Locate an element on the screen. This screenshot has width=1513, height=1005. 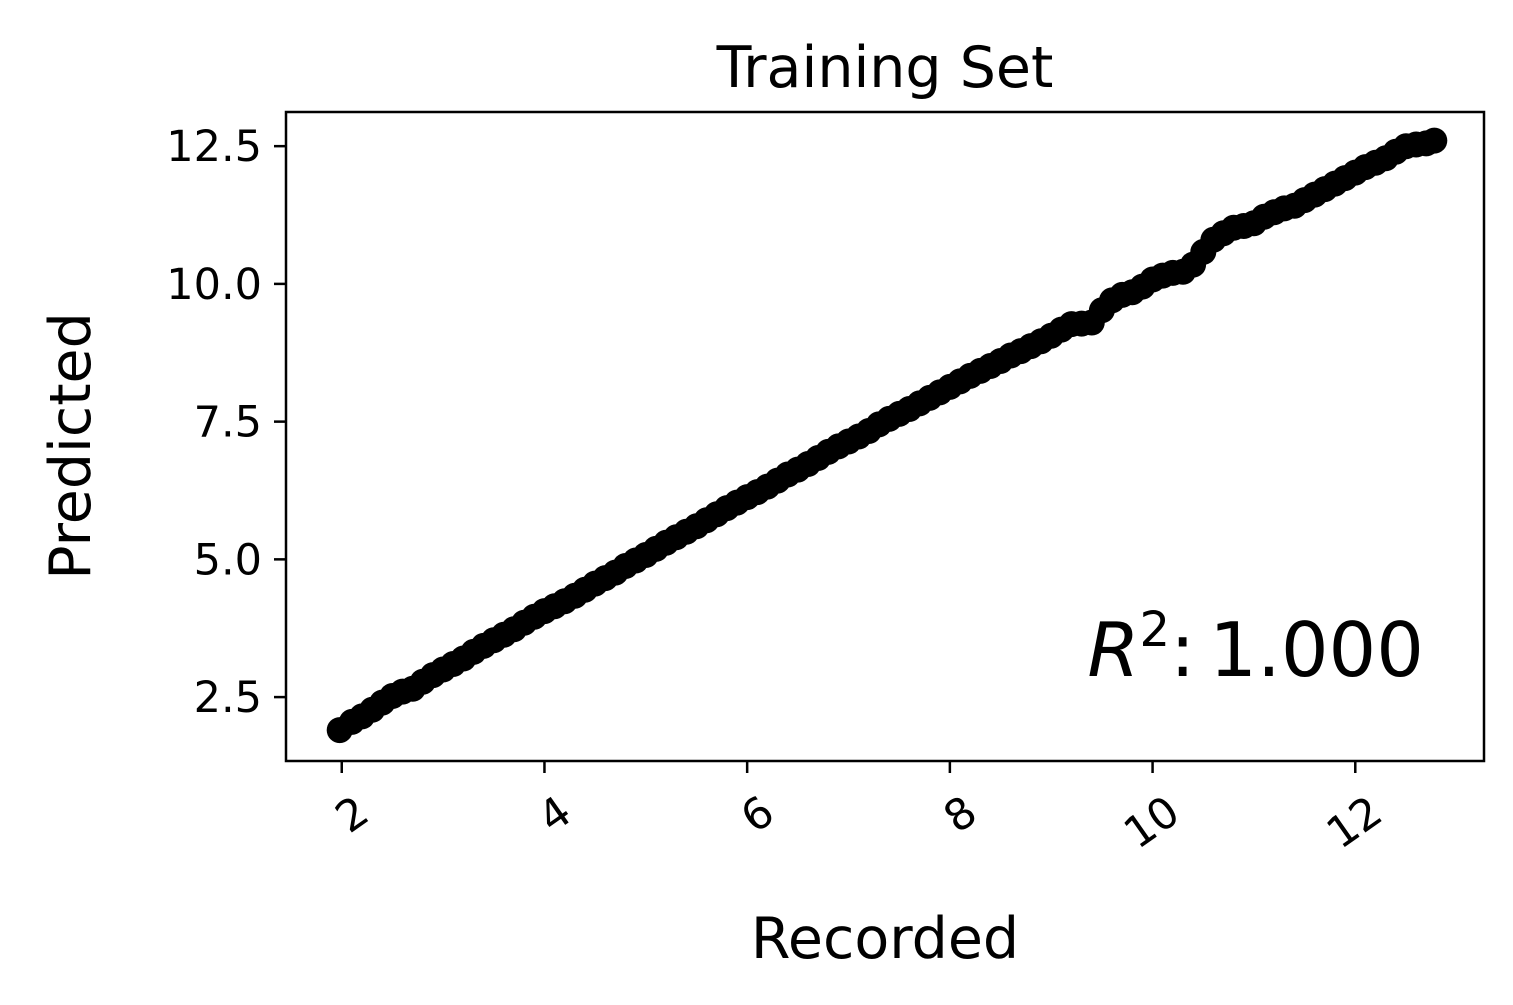
y-axis: 2.5 5.0 7.5 10.0 12.5 is located at coordinates (226, 422).